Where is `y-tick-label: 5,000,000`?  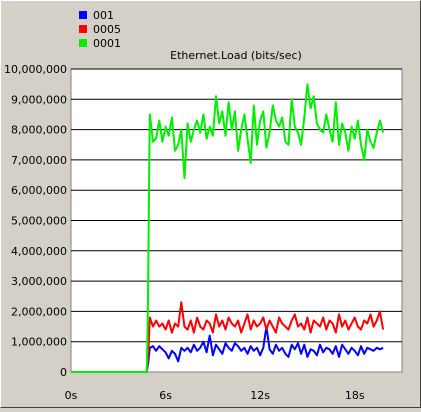 y-tick-label: 5,000,000 is located at coordinates (39, 221).